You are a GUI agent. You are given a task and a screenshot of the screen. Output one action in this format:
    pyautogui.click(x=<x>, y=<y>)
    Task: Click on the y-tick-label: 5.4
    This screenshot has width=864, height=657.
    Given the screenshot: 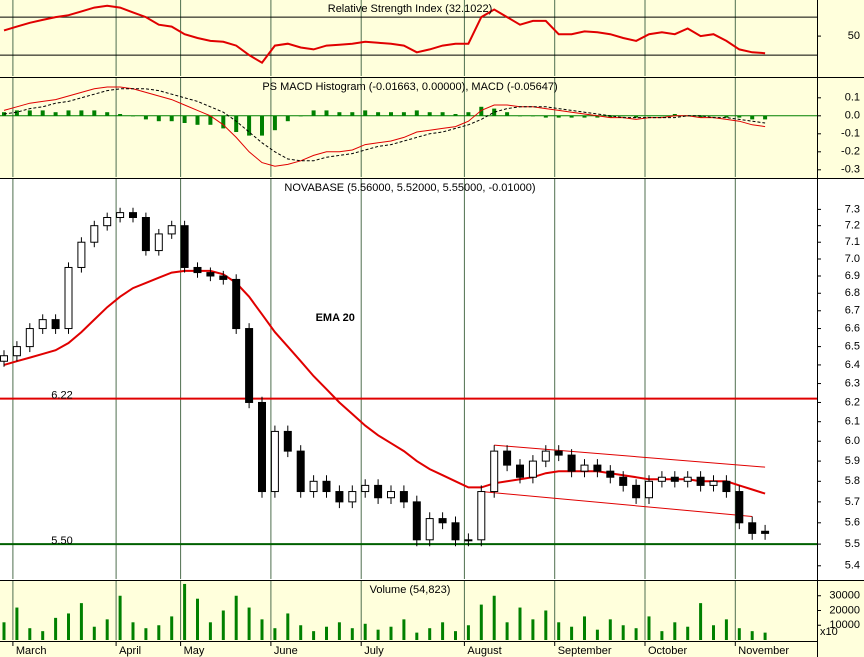 What is the action you would take?
    pyautogui.click(x=852, y=566)
    